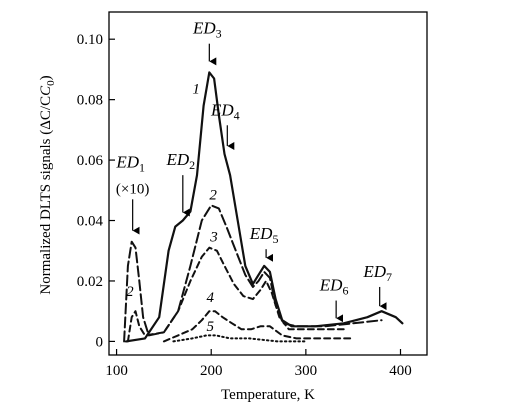 The height and width of the screenshot is (413, 505). I want to click on x-axis: 100 200 300 400, so click(258, 364).